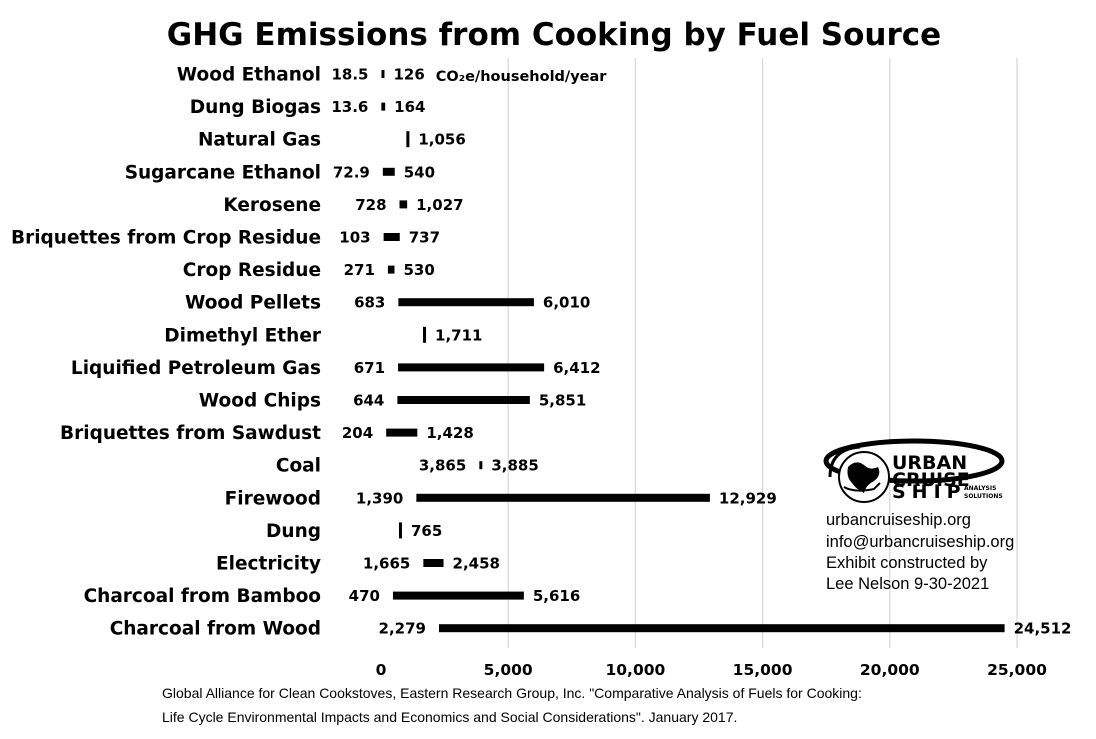  I want to click on category-label: Crop Residue, so click(252, 270).